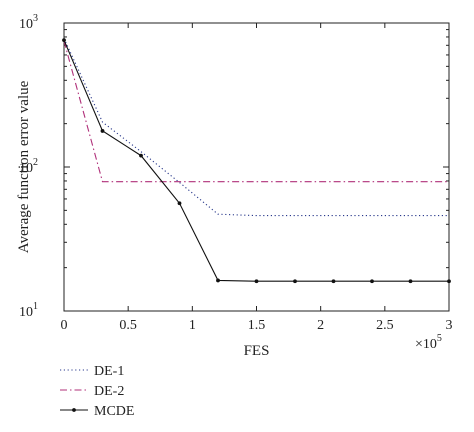 This screenshot has height=432, width=474. What do you see at coordinates (439, 338) in the screenshot?
I see `x-multiplier-exponent: 5` at bounding box center [439, 338].